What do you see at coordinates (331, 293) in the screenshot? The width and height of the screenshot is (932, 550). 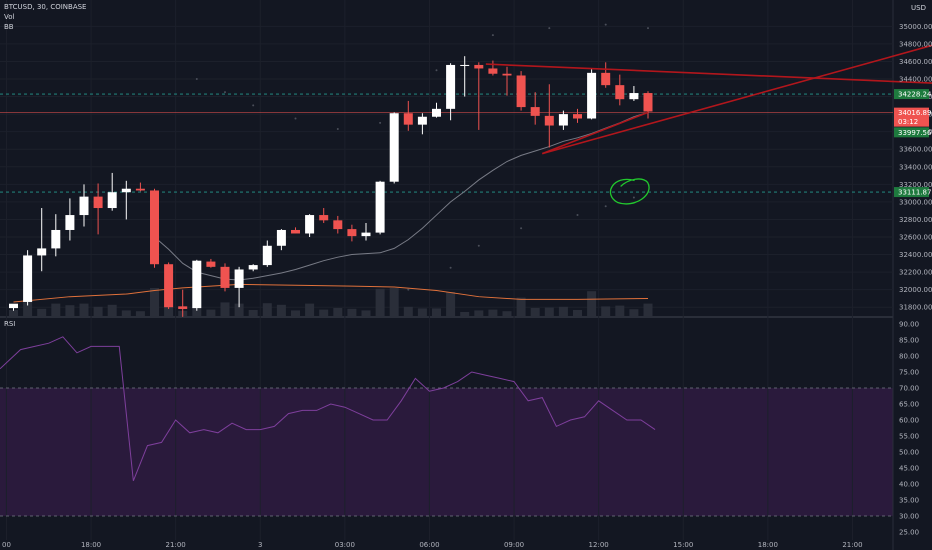 I see `volume-ma-line` at bounding box center [331, 293].